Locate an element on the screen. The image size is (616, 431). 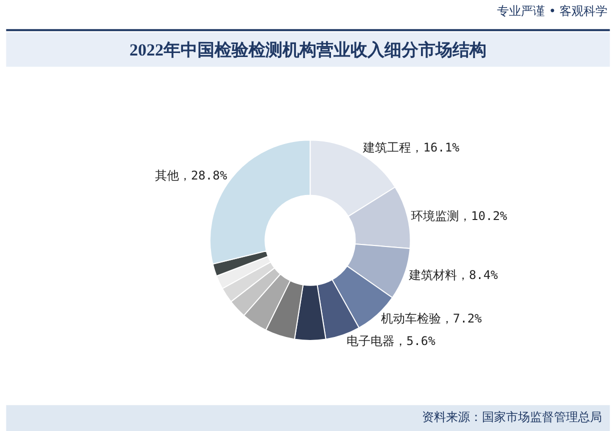
chart-title: 2022年中国检验检测机构营业收入细分市场结构 is located at coordinates (308, 50).